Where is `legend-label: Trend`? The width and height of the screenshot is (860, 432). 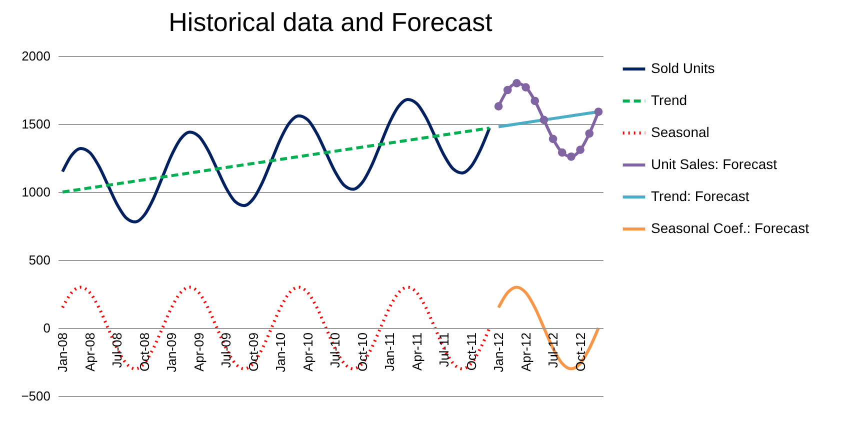 legend-label: Trend is located at coordinates (669, 100).